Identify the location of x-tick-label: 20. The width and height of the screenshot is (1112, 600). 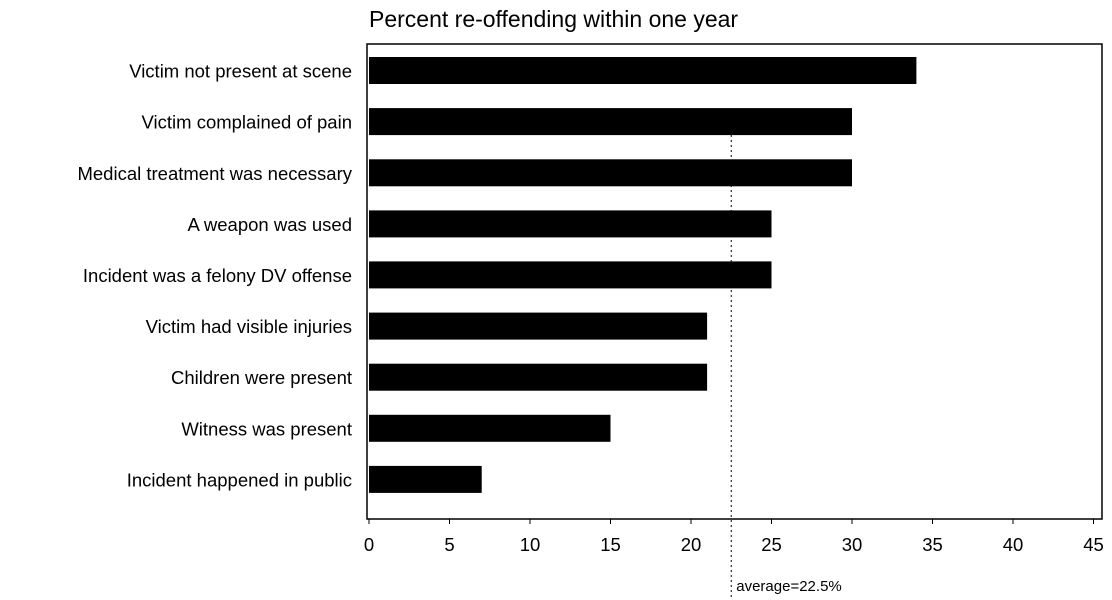
(691, 544).